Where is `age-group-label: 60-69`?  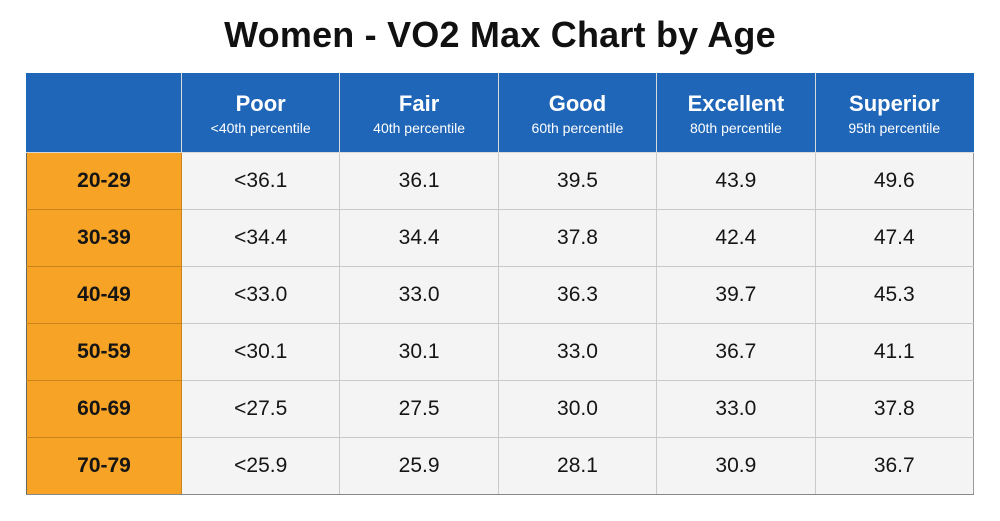
age-group-label: 60-69 is located at coordinates (104, 409).